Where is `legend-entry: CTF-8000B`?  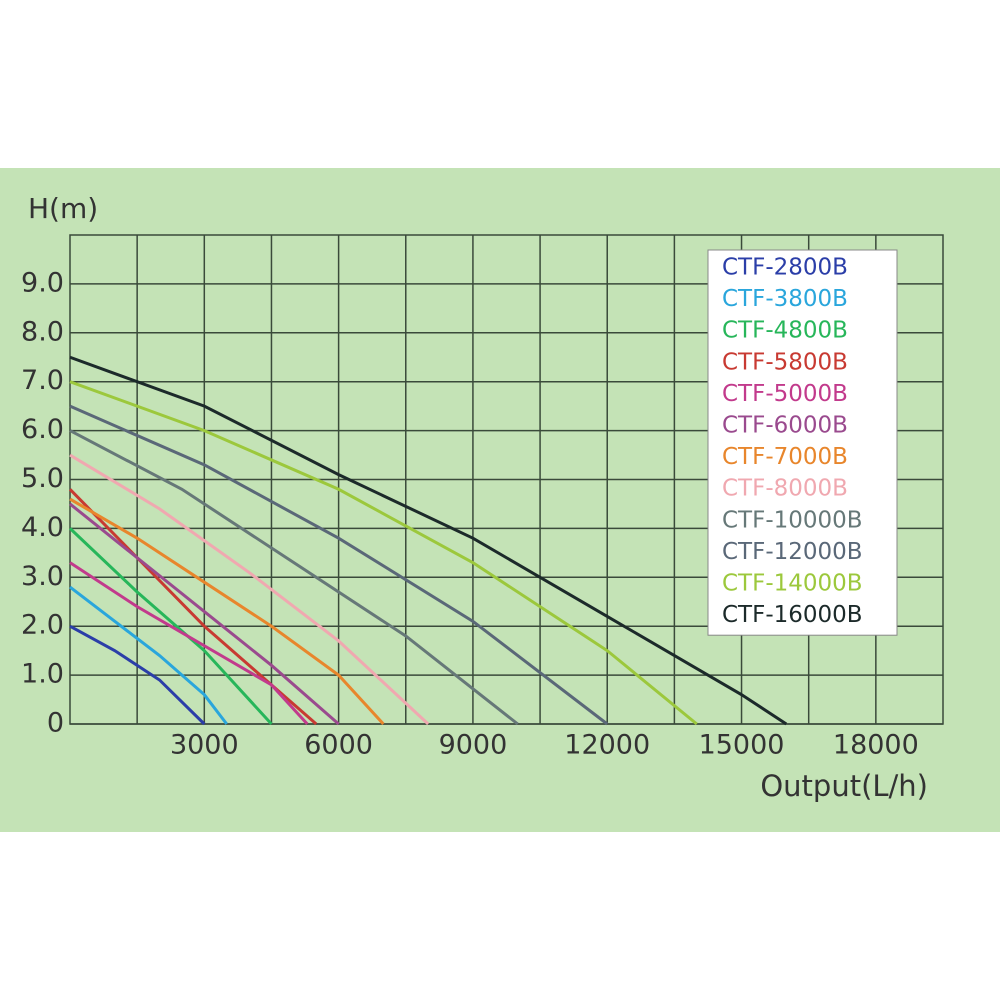
legend-entry: CTF-8000B is located at coordinates (785, 489).